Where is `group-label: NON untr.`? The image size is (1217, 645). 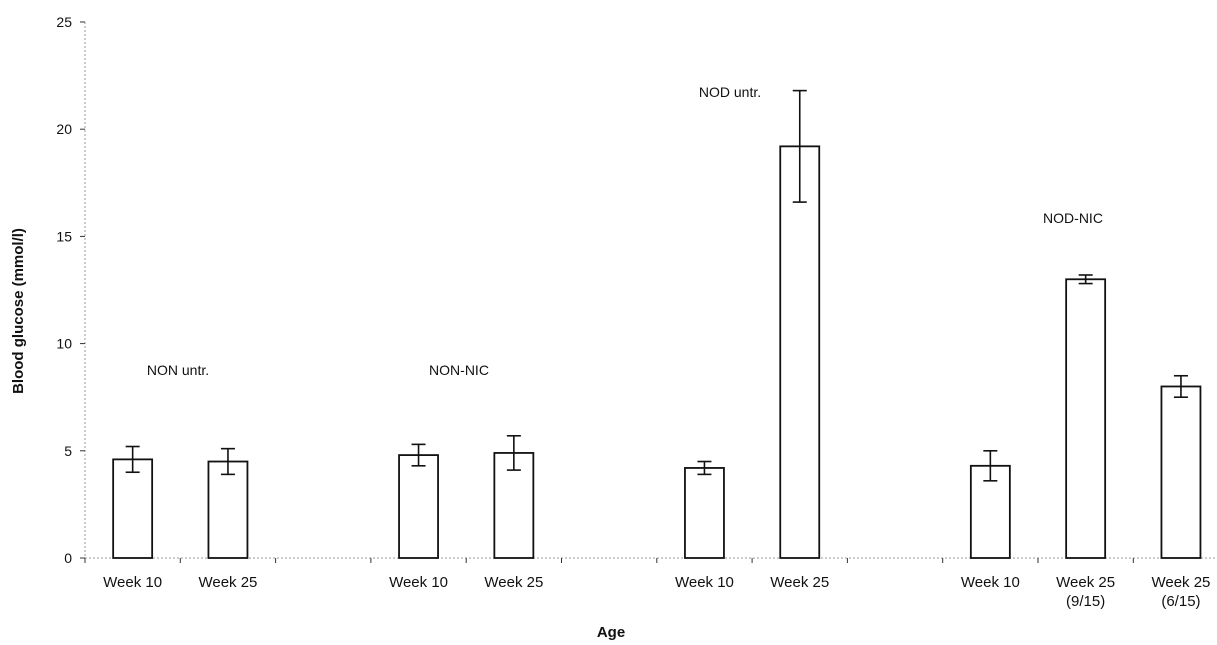
group-label: NON untr. is located at coordinates (178, 370).